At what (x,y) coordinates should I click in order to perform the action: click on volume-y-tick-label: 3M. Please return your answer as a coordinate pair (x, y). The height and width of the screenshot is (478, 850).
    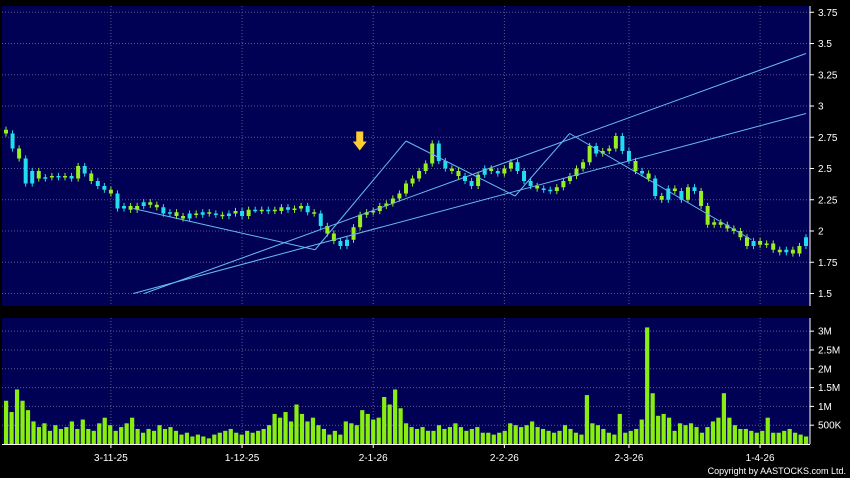
    Looking at the image, I should click on (825, 332).